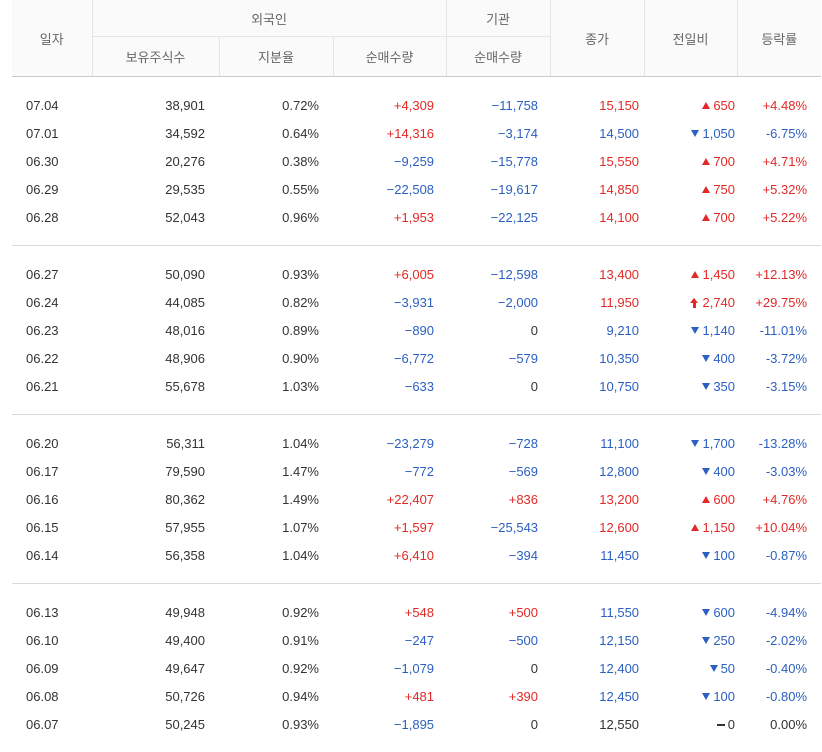 The width and height of the screenshot is (822, 752). What do you see at coordinates (498, 274) in the screenshot?
I see `cell-inst-net: −12,598` at bounding box center [498, 274].